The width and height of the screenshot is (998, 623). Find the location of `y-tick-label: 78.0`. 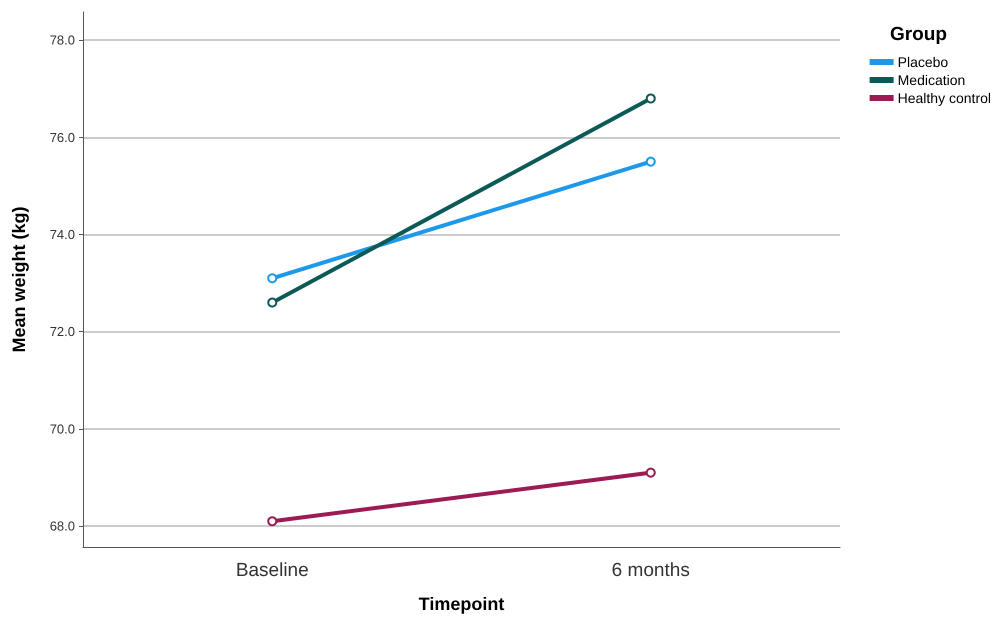

y-tick-label: 78.0 is located at coordinates (62, 40).